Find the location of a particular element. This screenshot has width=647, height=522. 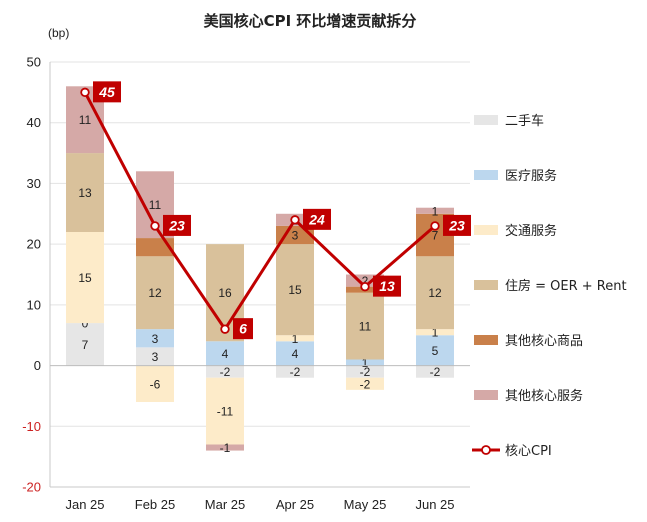

x-tick-label: Mar 25 is located at coordinates (225, 504).